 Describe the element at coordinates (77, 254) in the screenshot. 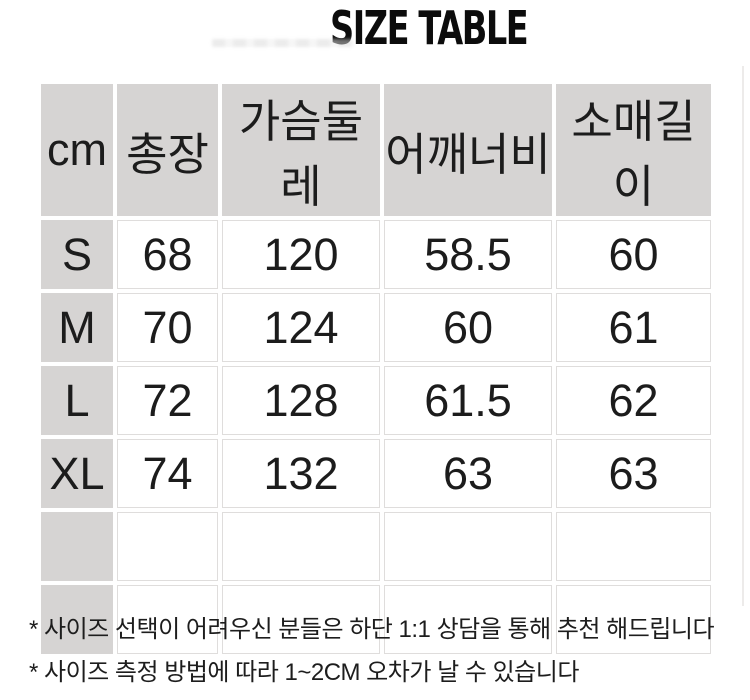

I see `row-label: S` at that location.